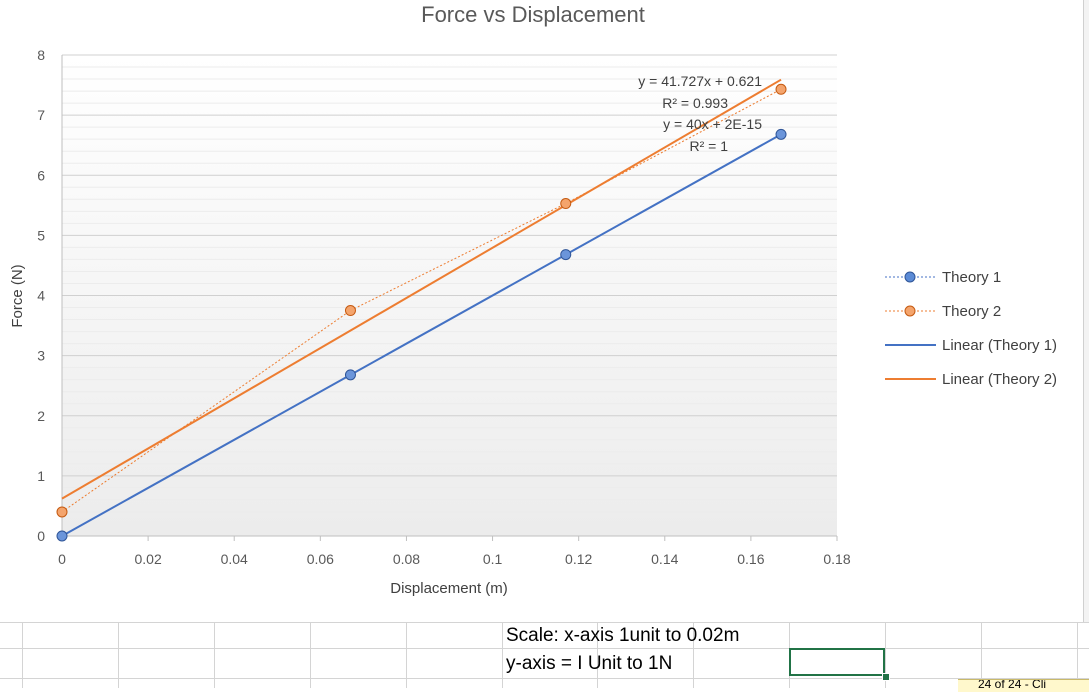  What do you see at coordinates (320, 559) in the screenshot?
I see `x-tick-label: 0.06` at bounding box center [320, 559].